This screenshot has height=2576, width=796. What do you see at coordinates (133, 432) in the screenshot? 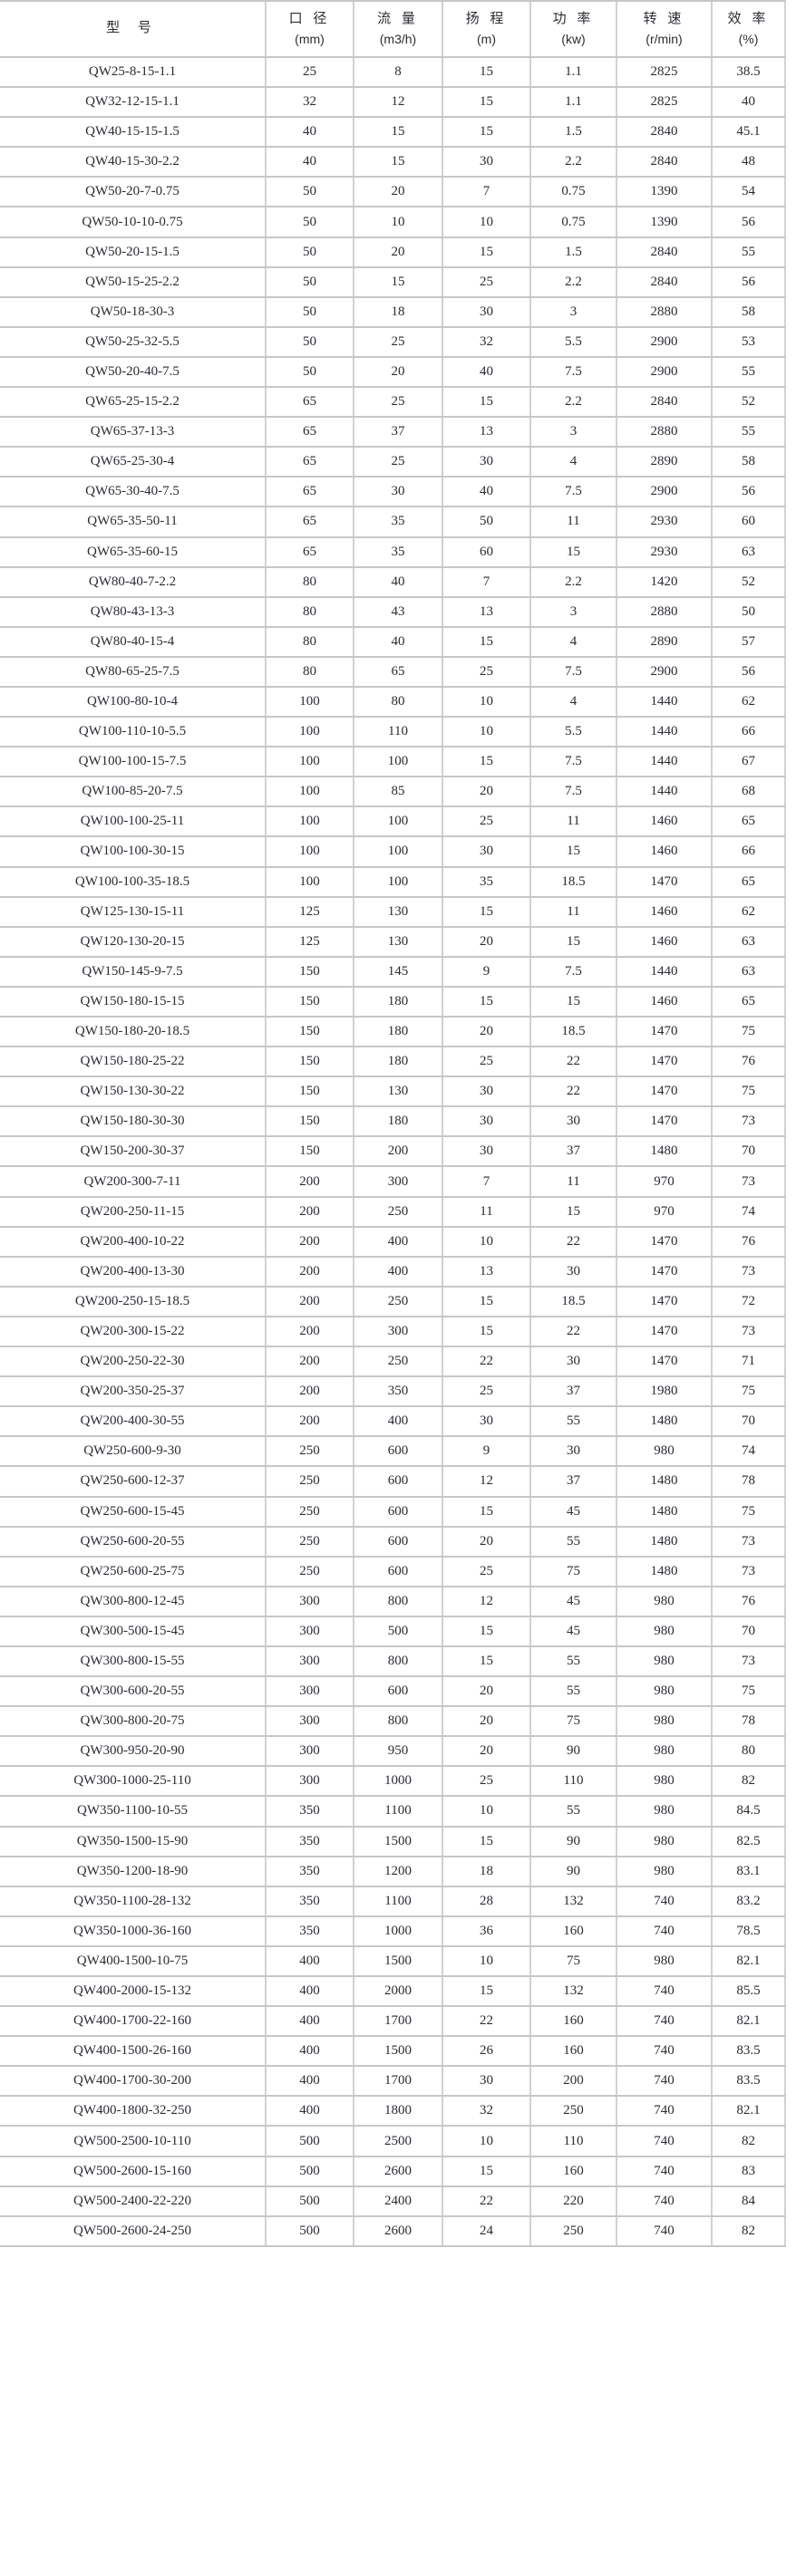
I see `cell-model: QW65-37-13-3` at bounding box center [133, 432].